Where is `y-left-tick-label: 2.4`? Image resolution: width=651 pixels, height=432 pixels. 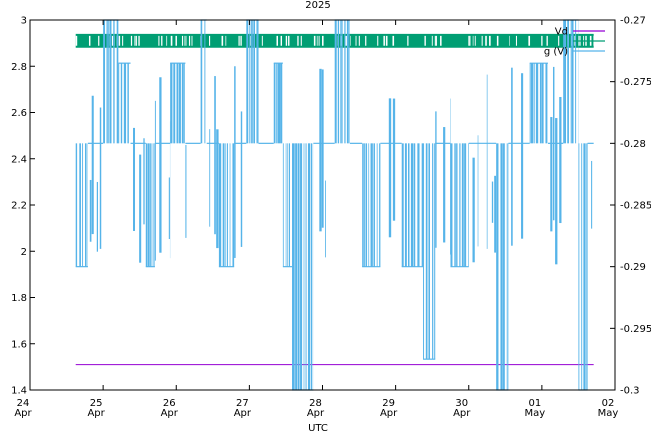 y-left-tick-label: 2.4 is located at coordinates (19, 159).